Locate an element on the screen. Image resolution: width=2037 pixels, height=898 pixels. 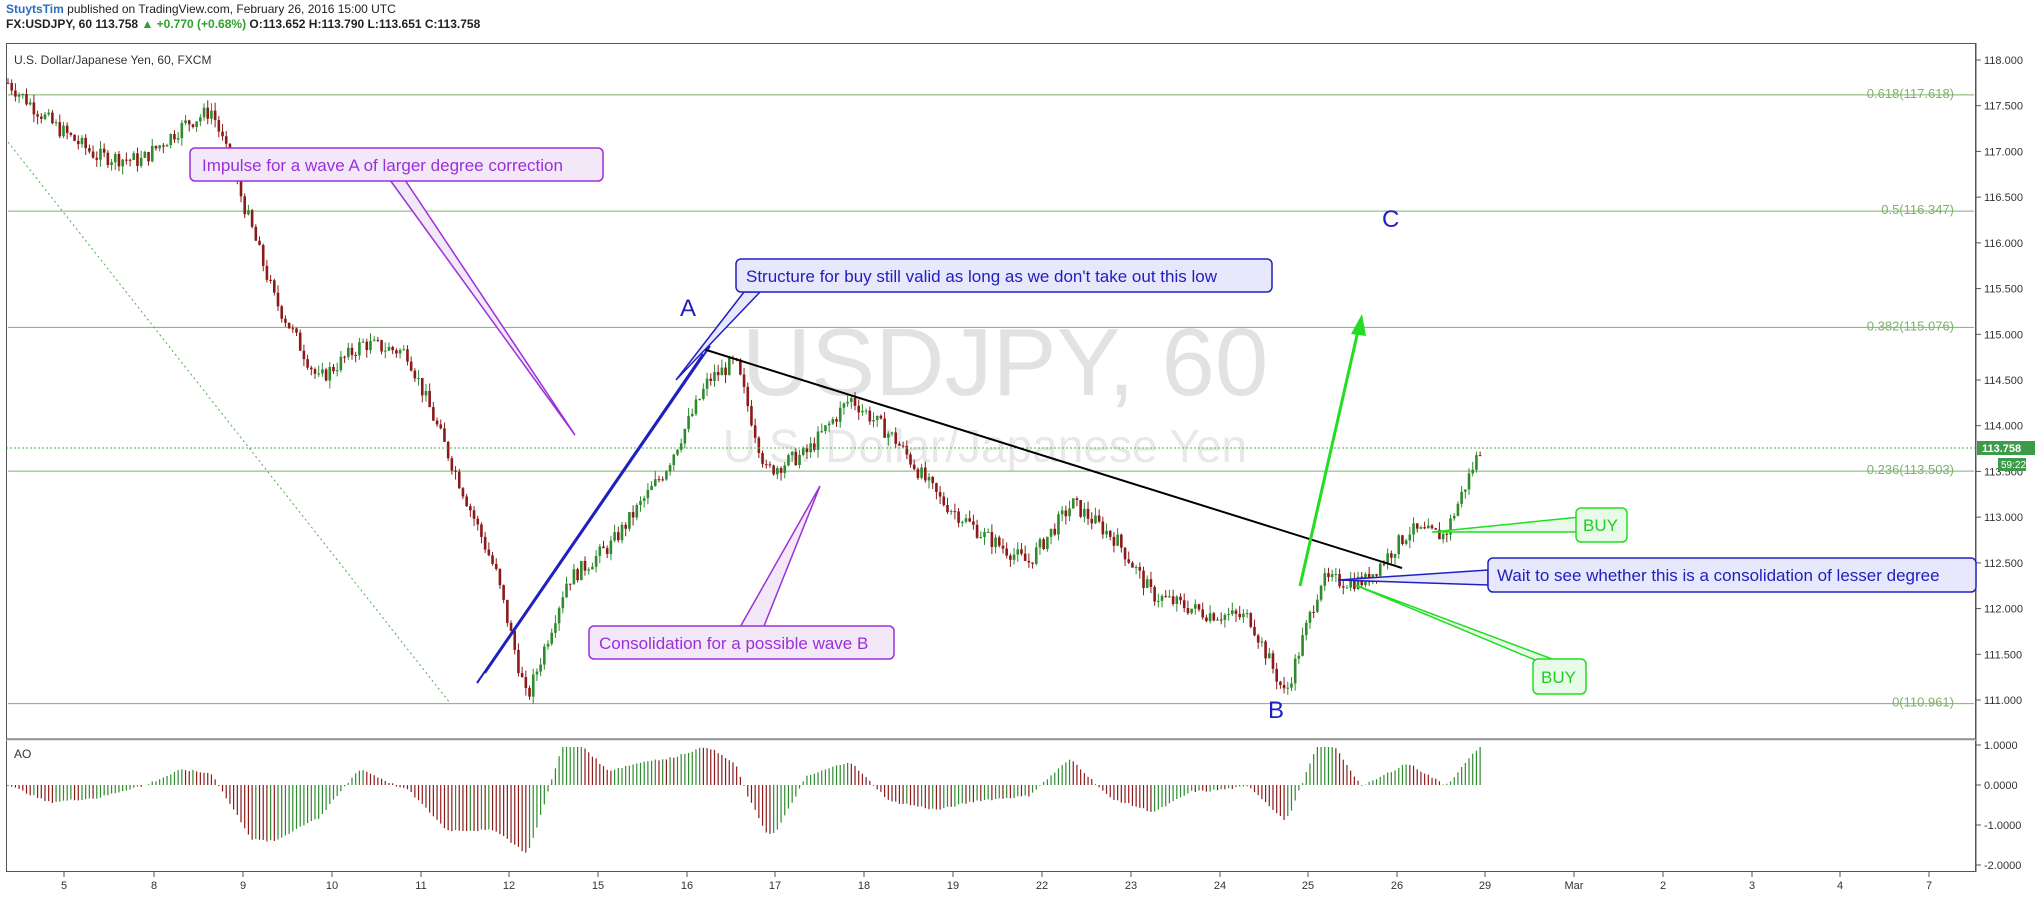
time-axis: 5 8 9 10 11 12 15 16 17 18 19 22 23 24 25 26 29 Mar 2 3 4 7 is located at coordinates (996, 882).